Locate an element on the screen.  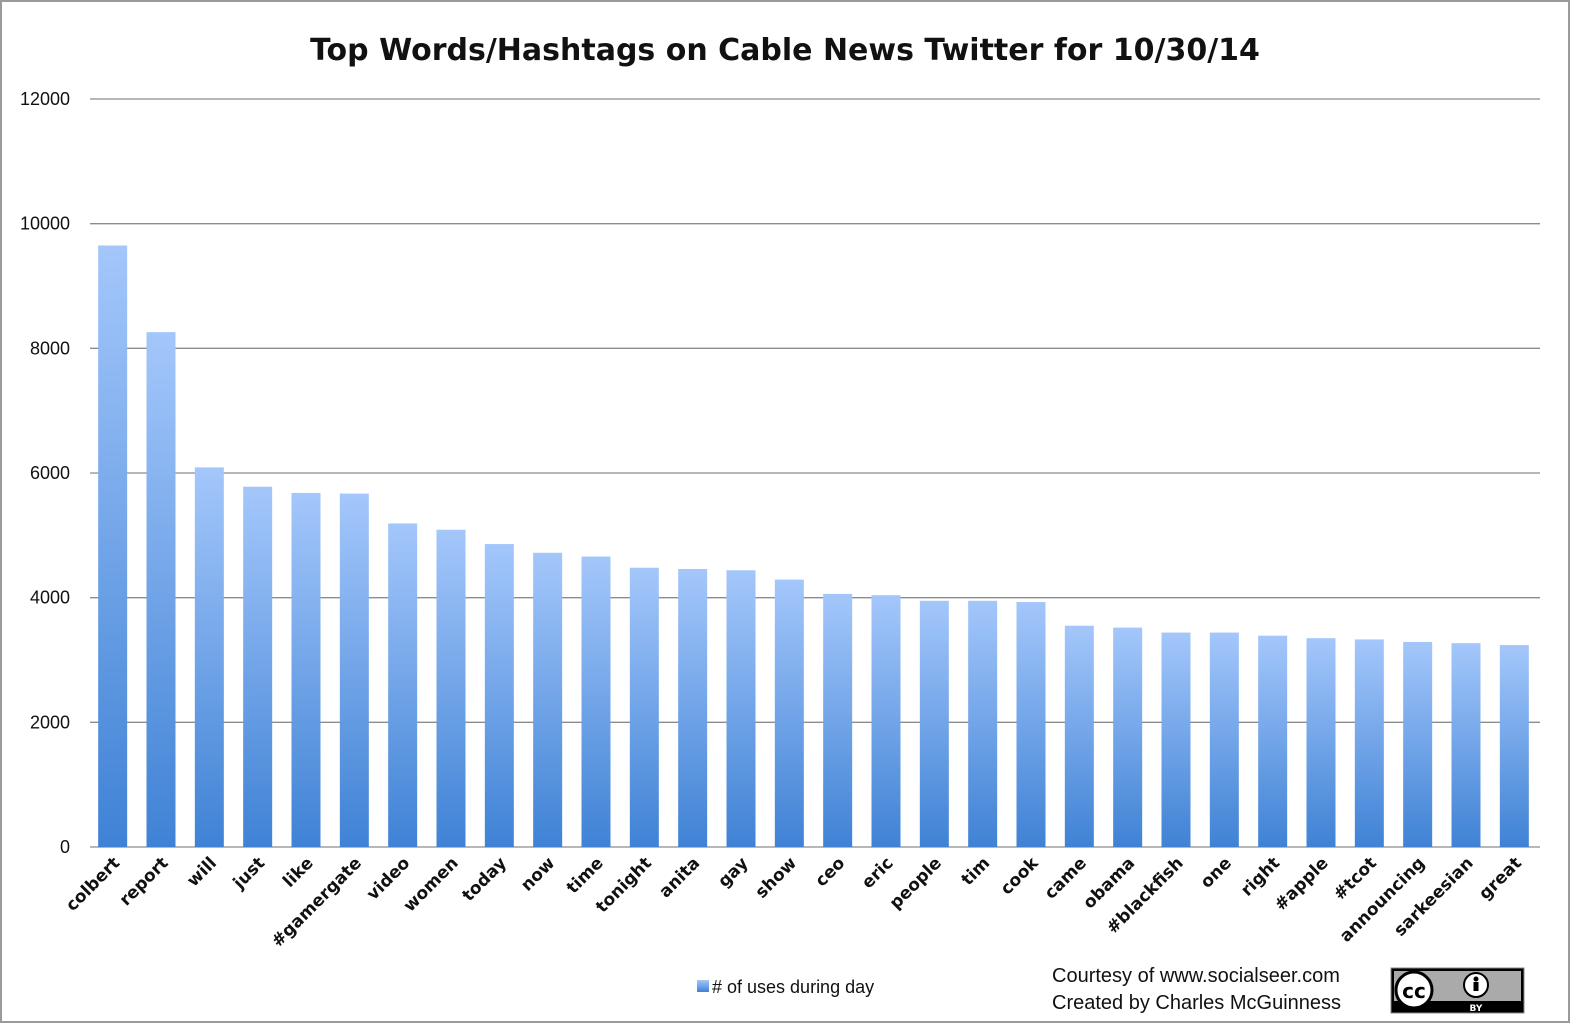
x-tick-label: like is located at coordinates (298, 872).